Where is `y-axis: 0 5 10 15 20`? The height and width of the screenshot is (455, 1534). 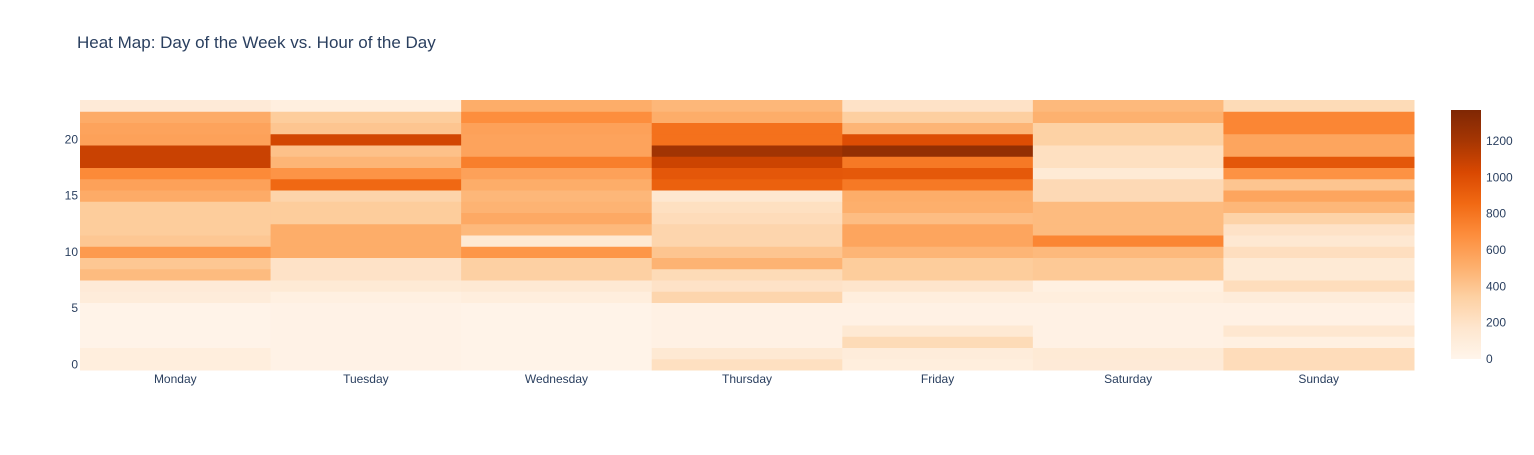
y-axis: 0 5 10 15 20 is located at coordinates (72, 251).